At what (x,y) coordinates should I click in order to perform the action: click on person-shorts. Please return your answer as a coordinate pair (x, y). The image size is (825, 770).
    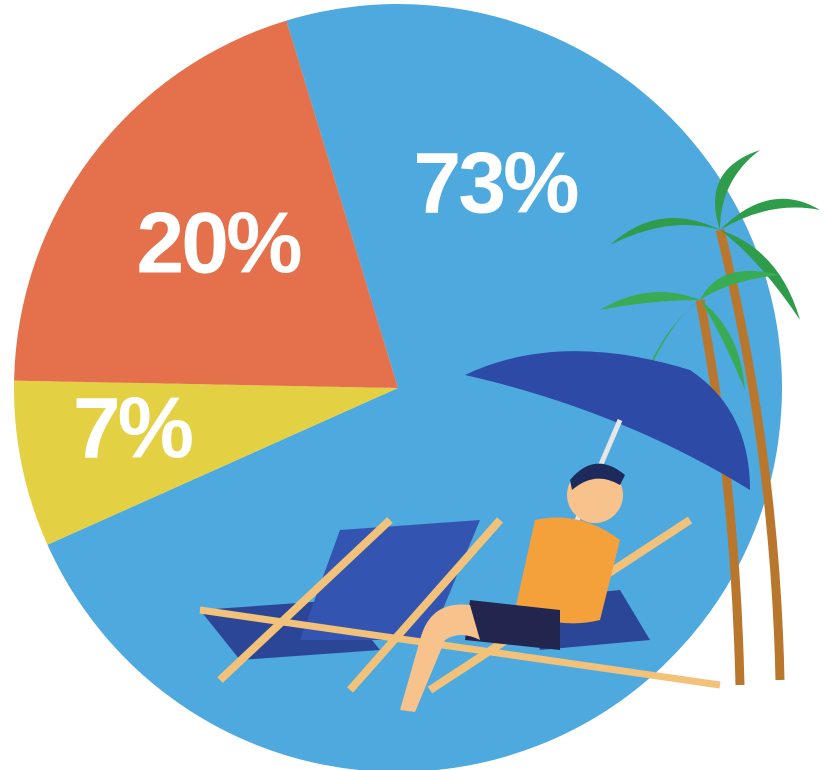
    Looking at the image, I should click on (512, 625).